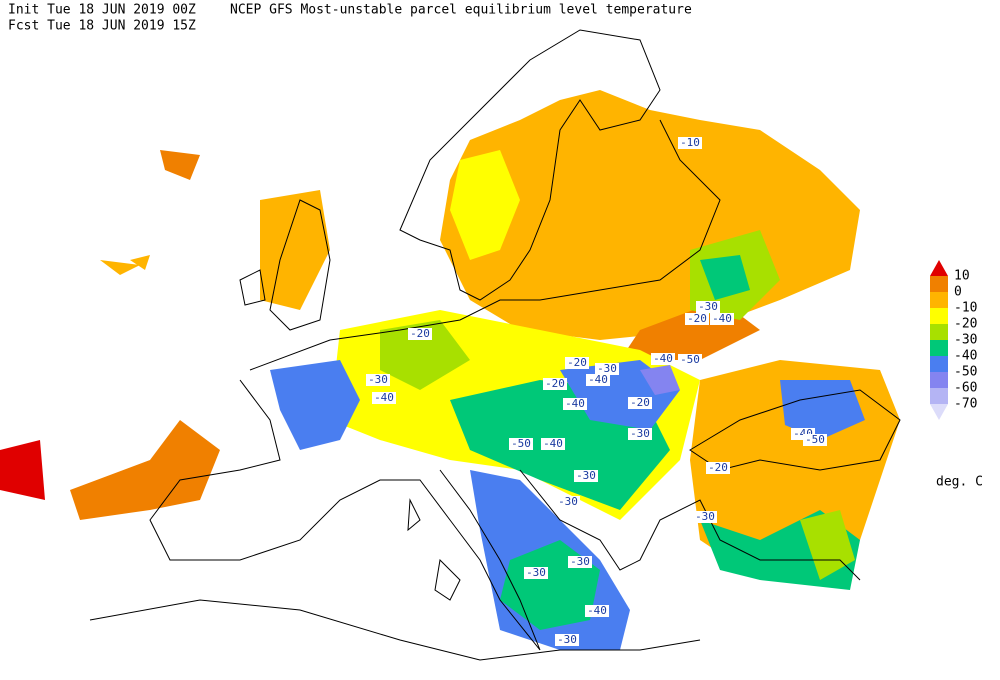 The image size is (1000, 680). What do you see at coordinates (965, 372) in the screenshot?
I see `colorbar-label: -50` at bounding box center [965, 372].